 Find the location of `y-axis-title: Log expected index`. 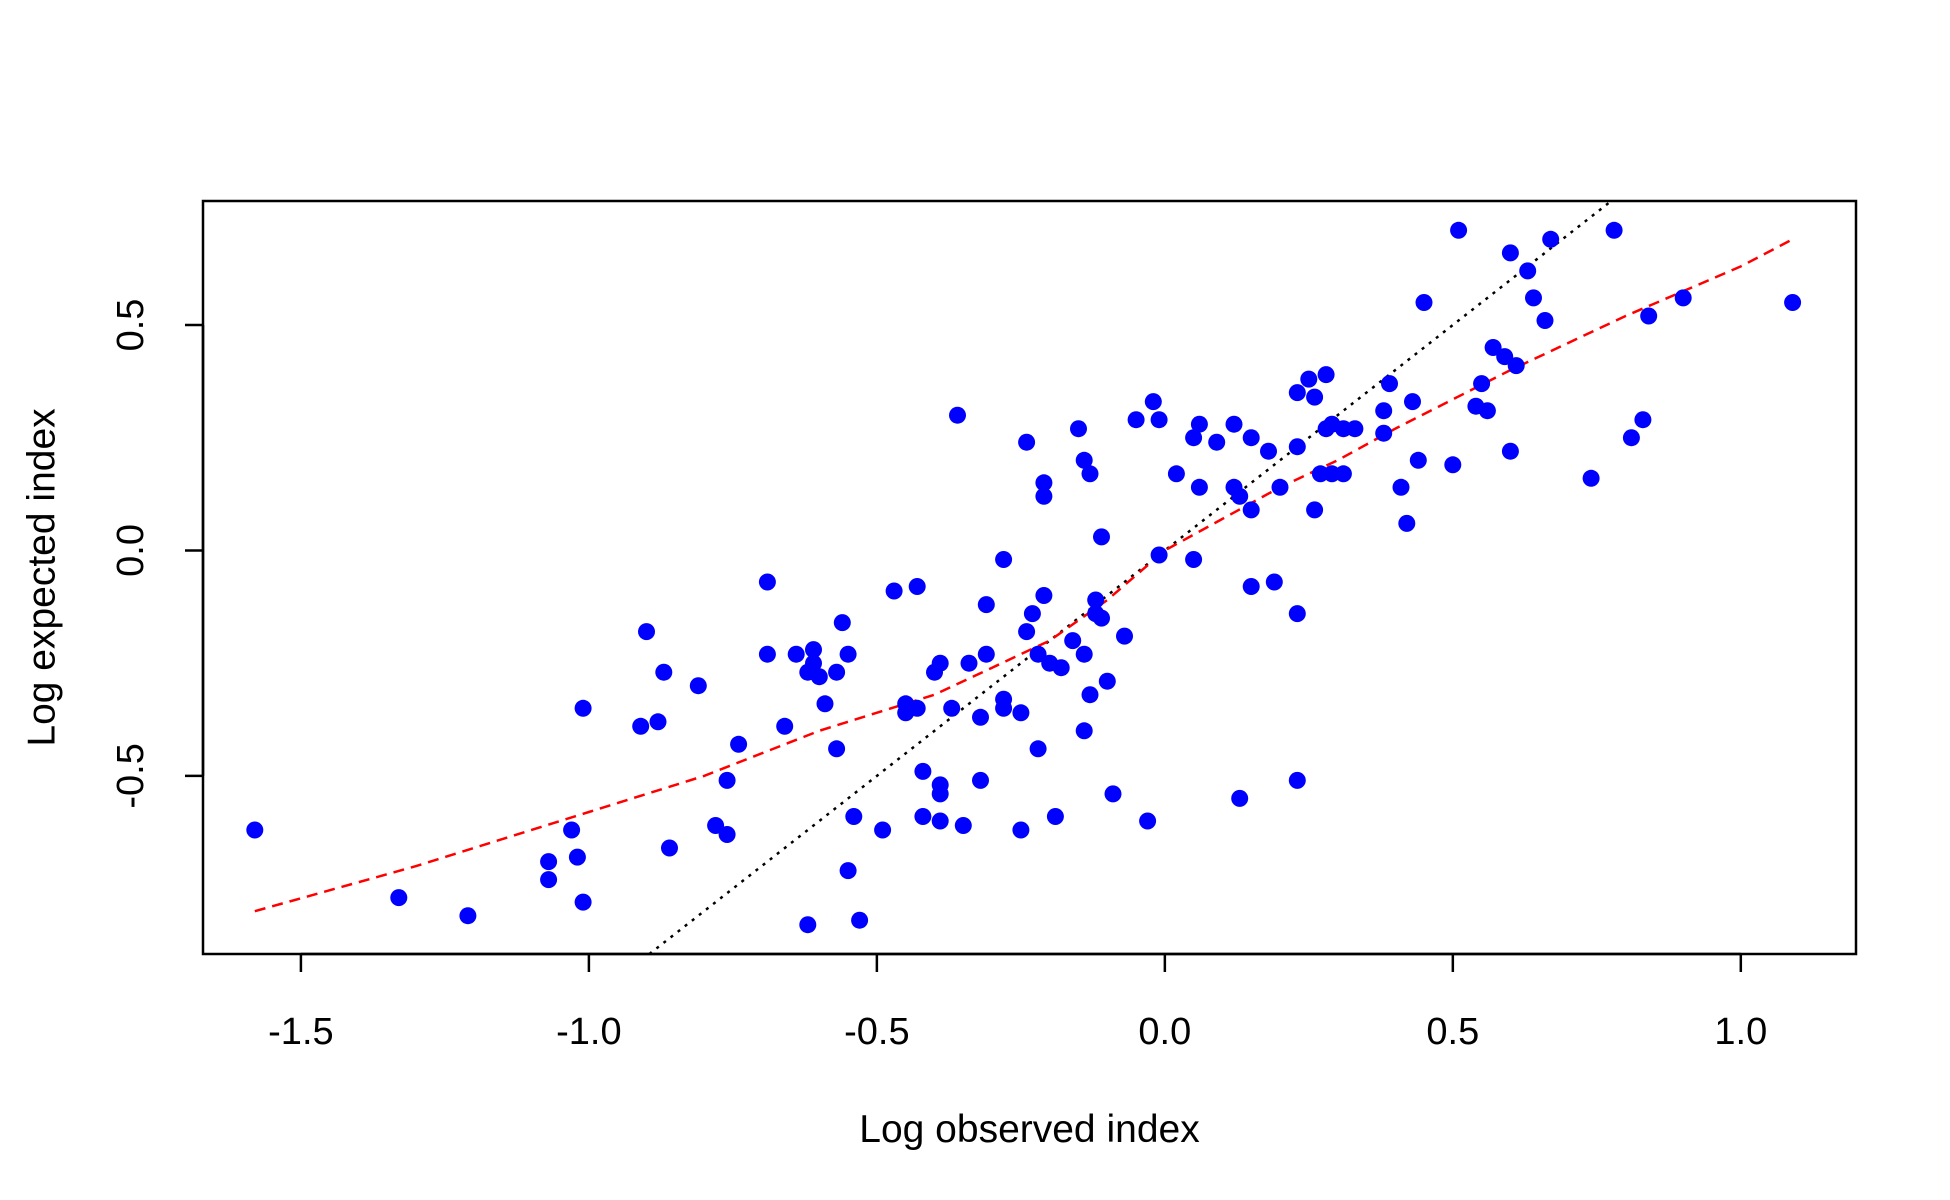

y-axis-title: Log expected index is located at coordinates (41, 577).